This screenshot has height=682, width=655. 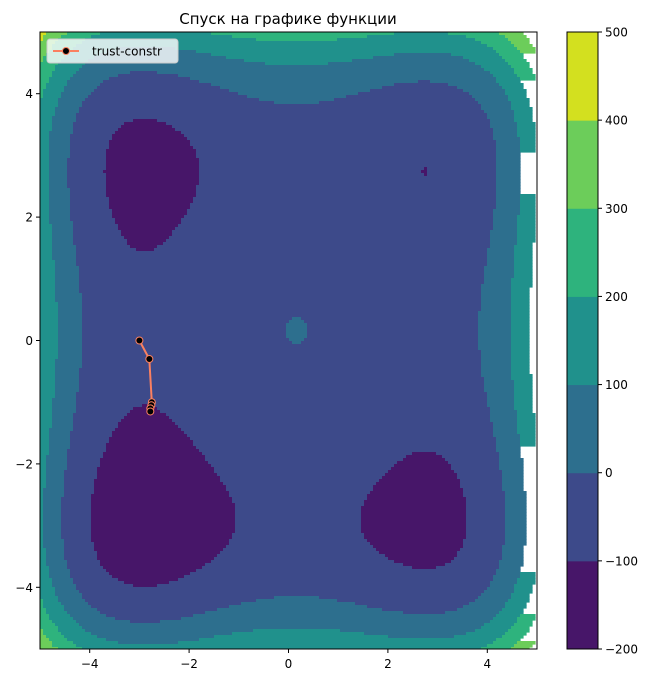 What do you see at coordinates (24, 588) in the screenshot?
I see `y-tick-label: −4` at bounding box center [24, 588].